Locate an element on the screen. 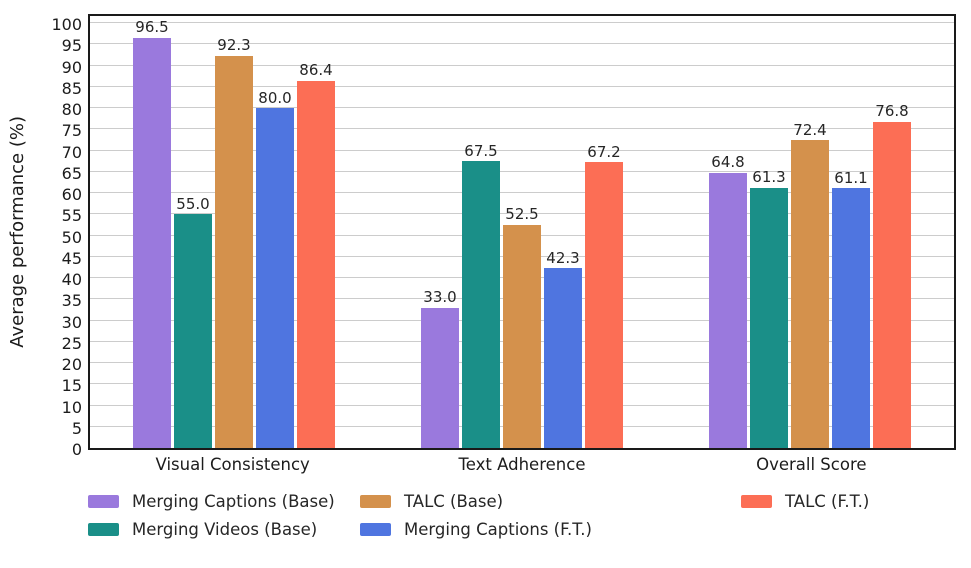 The width and height of the screenshot is (971, 568). legend-item: TALC (F.T.) is located at coordinates (805, 501).